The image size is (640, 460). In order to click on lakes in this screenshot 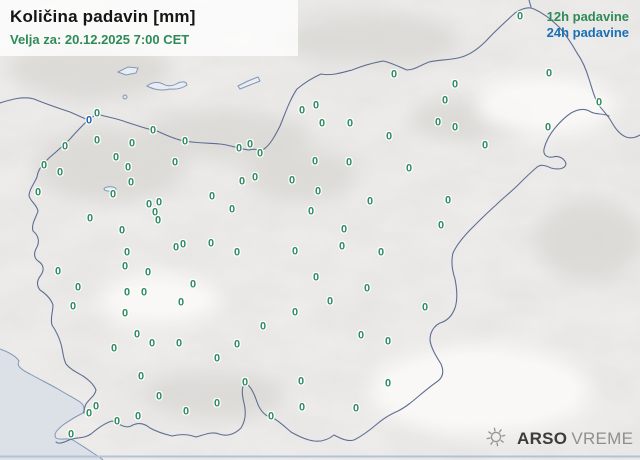, I will do `click(182, 129)`.